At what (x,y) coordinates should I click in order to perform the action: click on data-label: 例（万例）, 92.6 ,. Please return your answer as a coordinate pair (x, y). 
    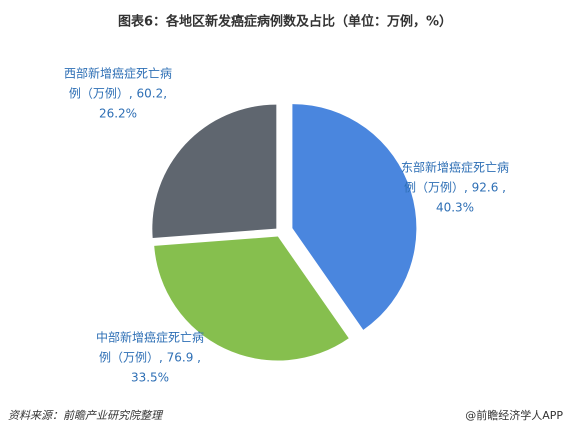
    Looking at the image, I should click on (455, 188).